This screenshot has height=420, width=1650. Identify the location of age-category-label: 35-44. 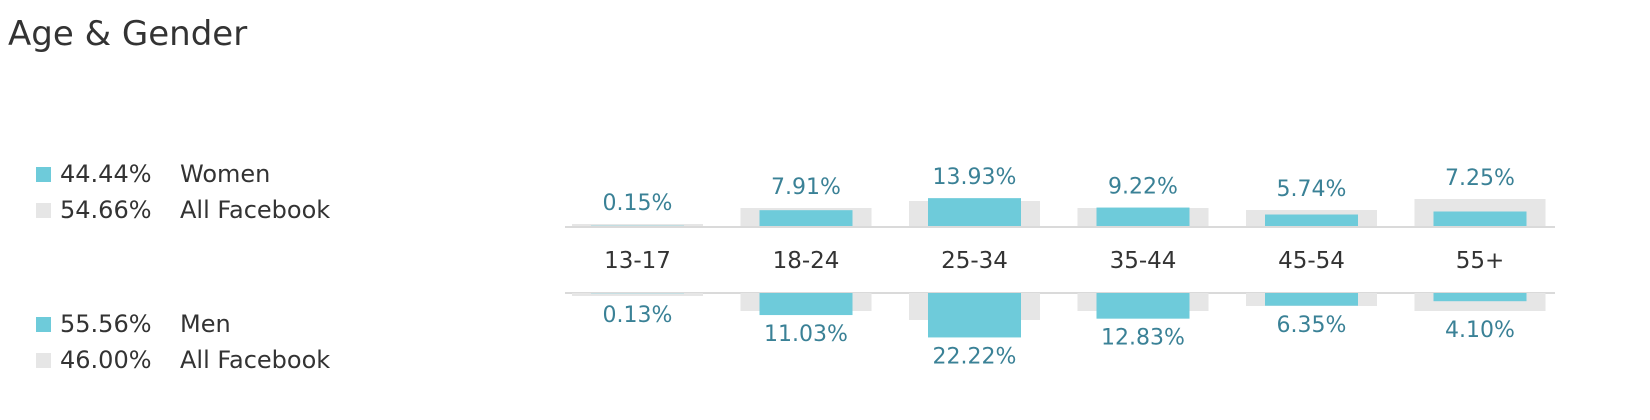
(1143, 261).